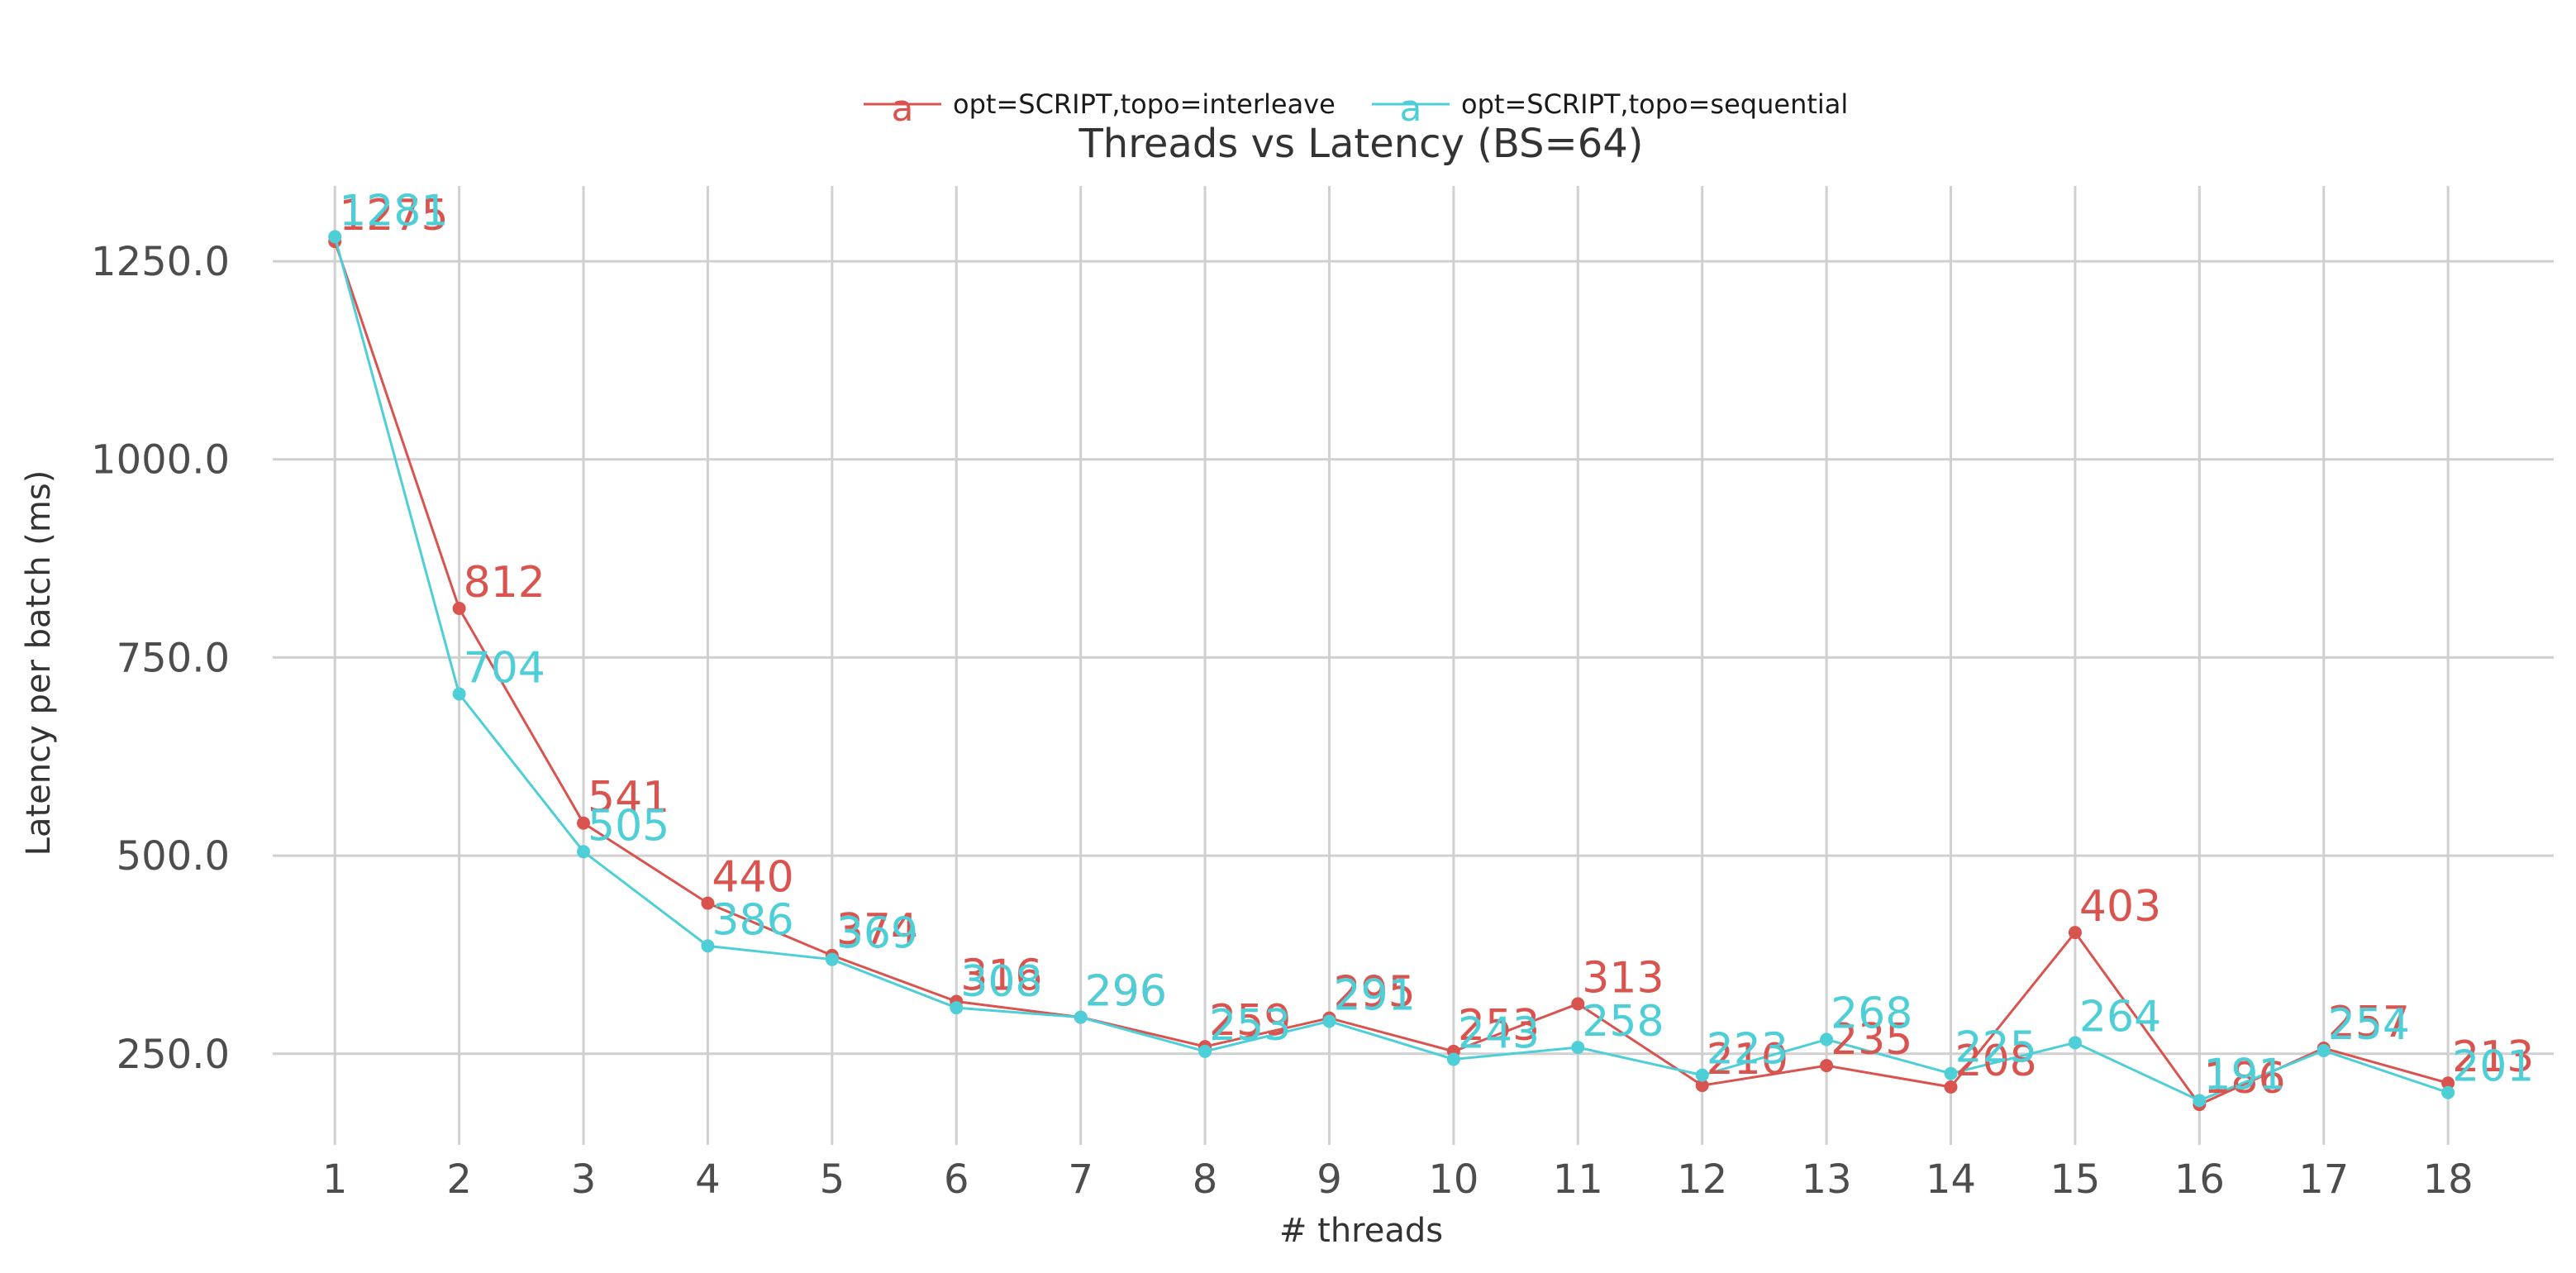 Image resolution: width=2576 pixels, height=1273 pixels. Describe the element at coordinates (394, 211) in the screenshot. I see `data-label: 1281` at that location.